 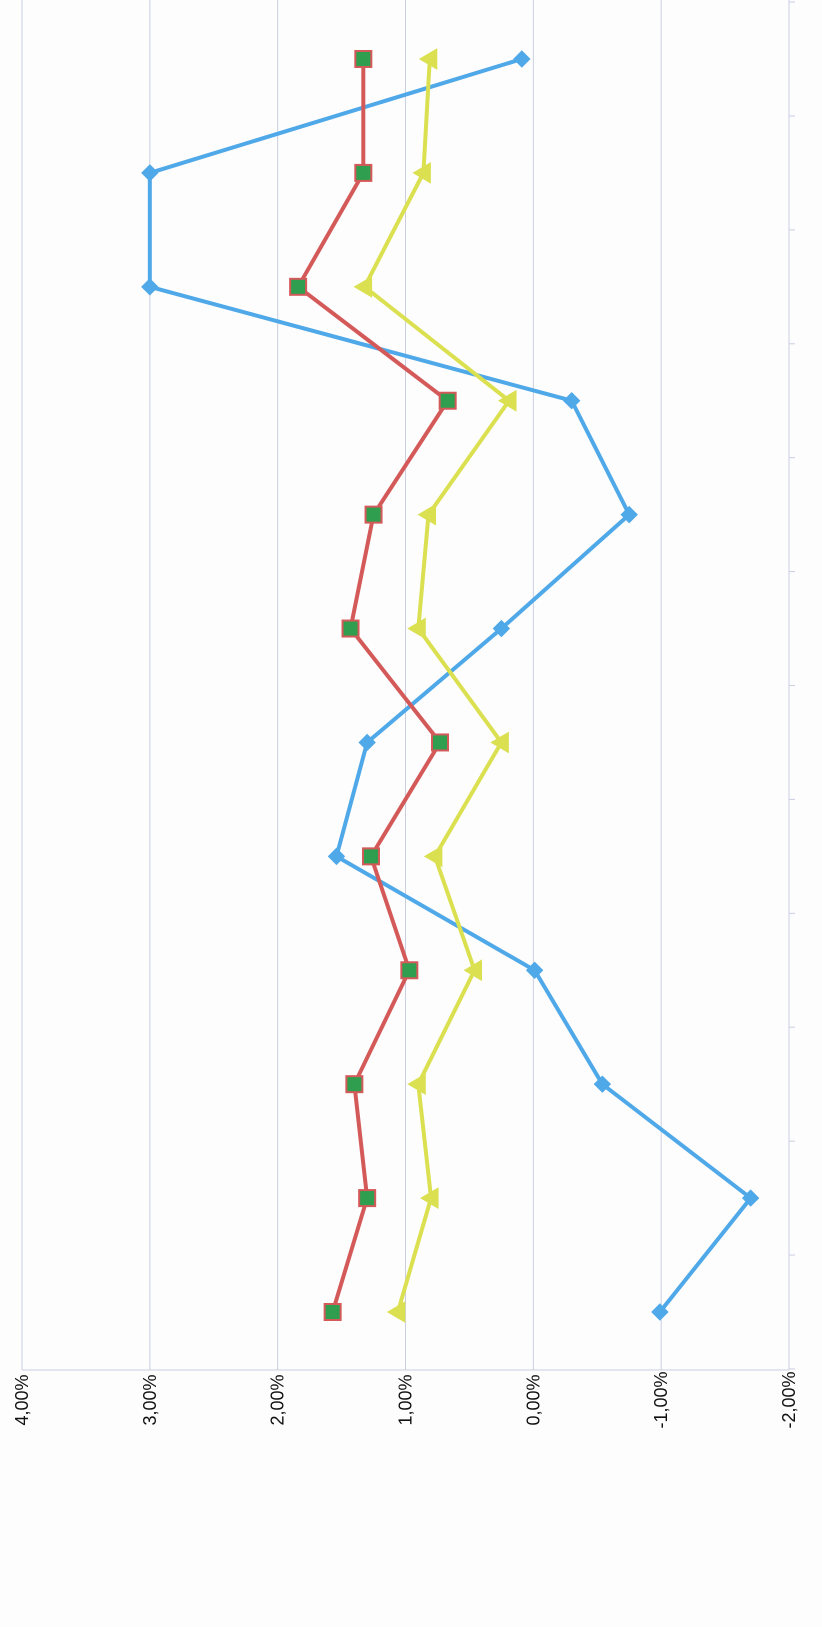 I want to click on value-axis-labels: -2,00% -1,00% 0,00% 1,00% 2,00% 3,00% 4,00%, so click(x=405, y=1399).